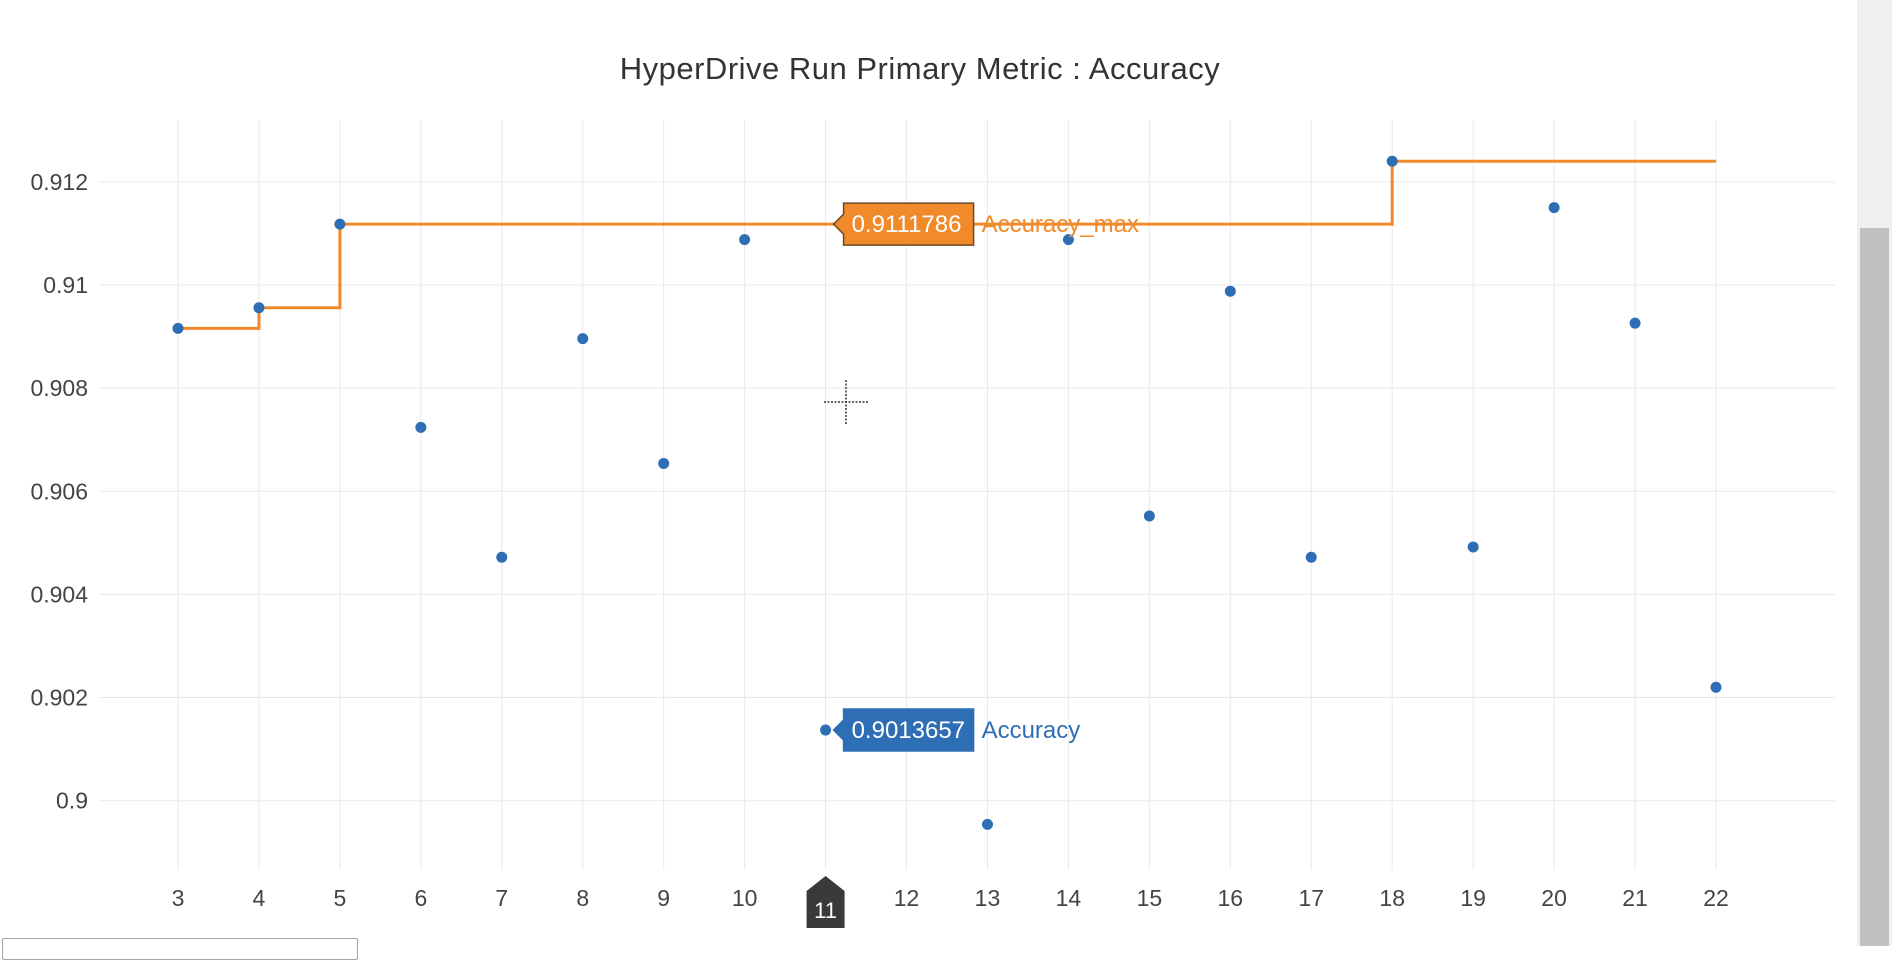  Describe the element at coordinates (907, 898) in the screenshot. I see `x-tick-label-12: 12` at that location.